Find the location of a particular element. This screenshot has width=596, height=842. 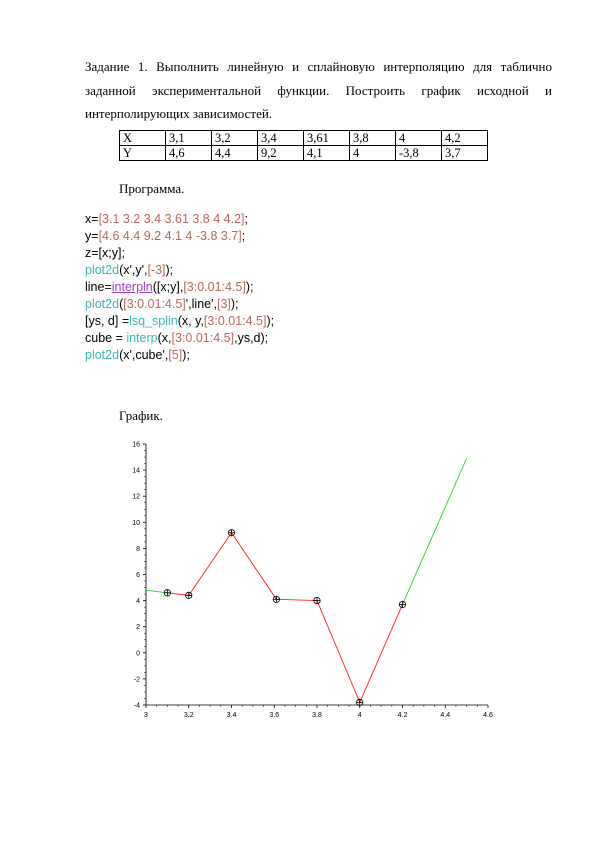

code-token: (x',cube', is located at coordinates (144, 355).